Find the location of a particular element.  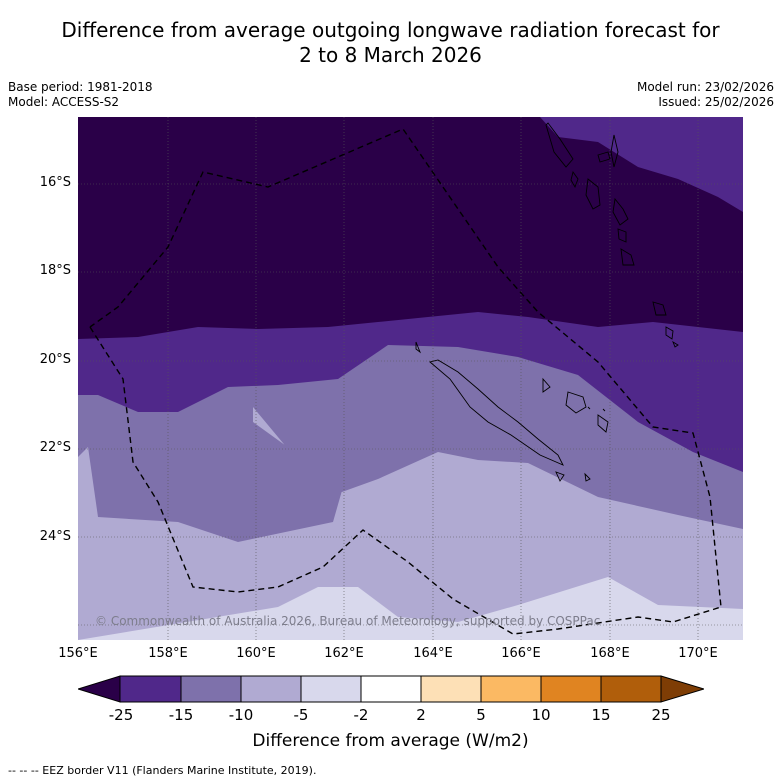

lat-label-18s: 18°S is located at coordinates (55, 270).